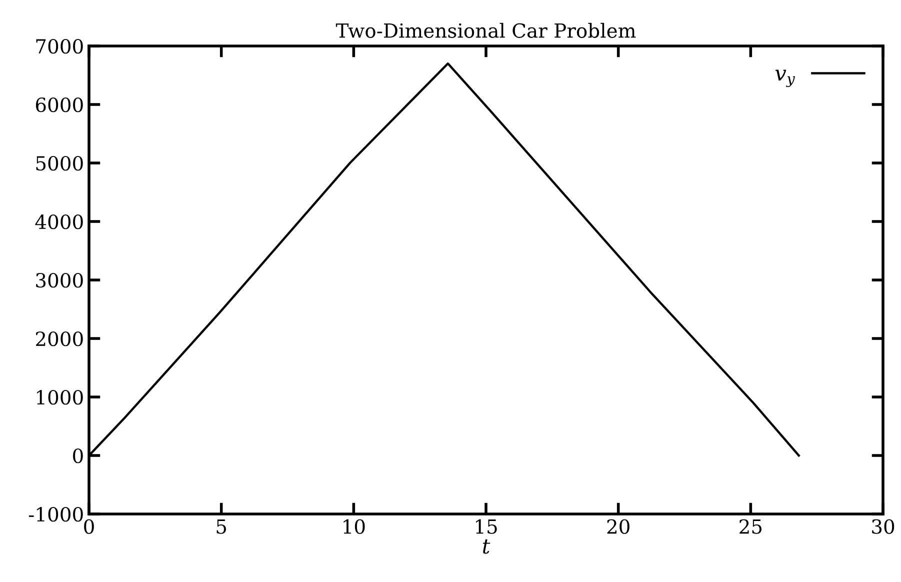 The image size is (901, 582). I want to click on y-tick-label: 3000, so click(59, 280).